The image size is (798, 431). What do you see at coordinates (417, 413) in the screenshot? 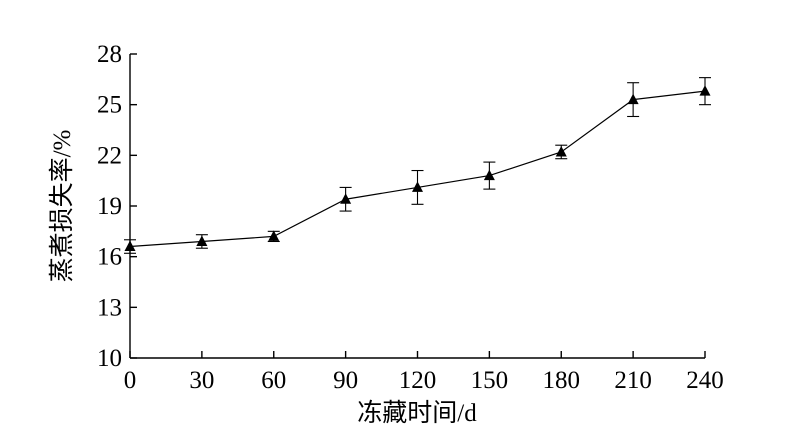
I see `x-axis-title: 冻藏时间/d` at bounding box center [417, 413].